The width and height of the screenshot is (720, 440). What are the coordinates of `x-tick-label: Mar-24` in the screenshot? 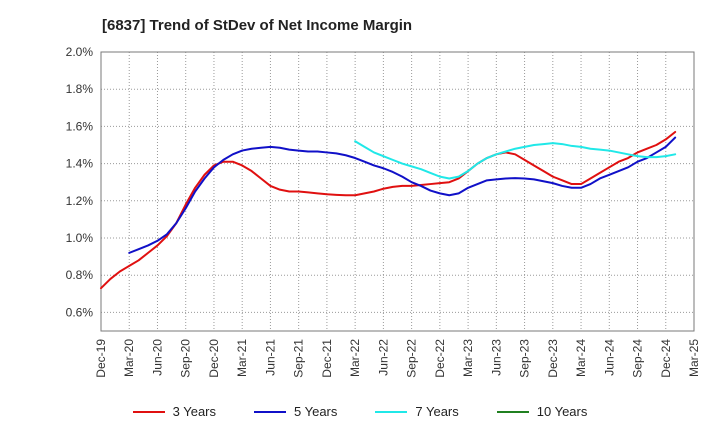 It's located at (581, 358).